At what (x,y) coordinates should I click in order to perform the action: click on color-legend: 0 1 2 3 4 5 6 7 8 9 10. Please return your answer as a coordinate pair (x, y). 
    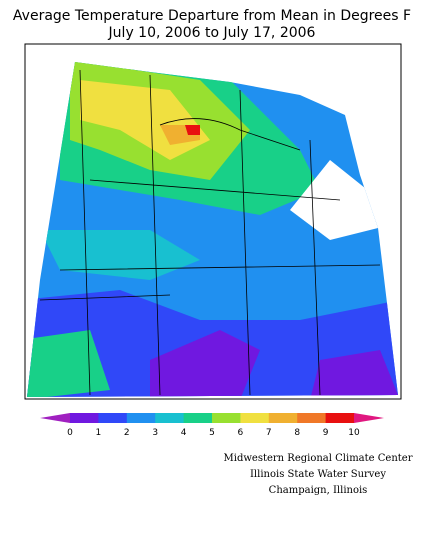
    Looking at the image, I should click on (212, 425).